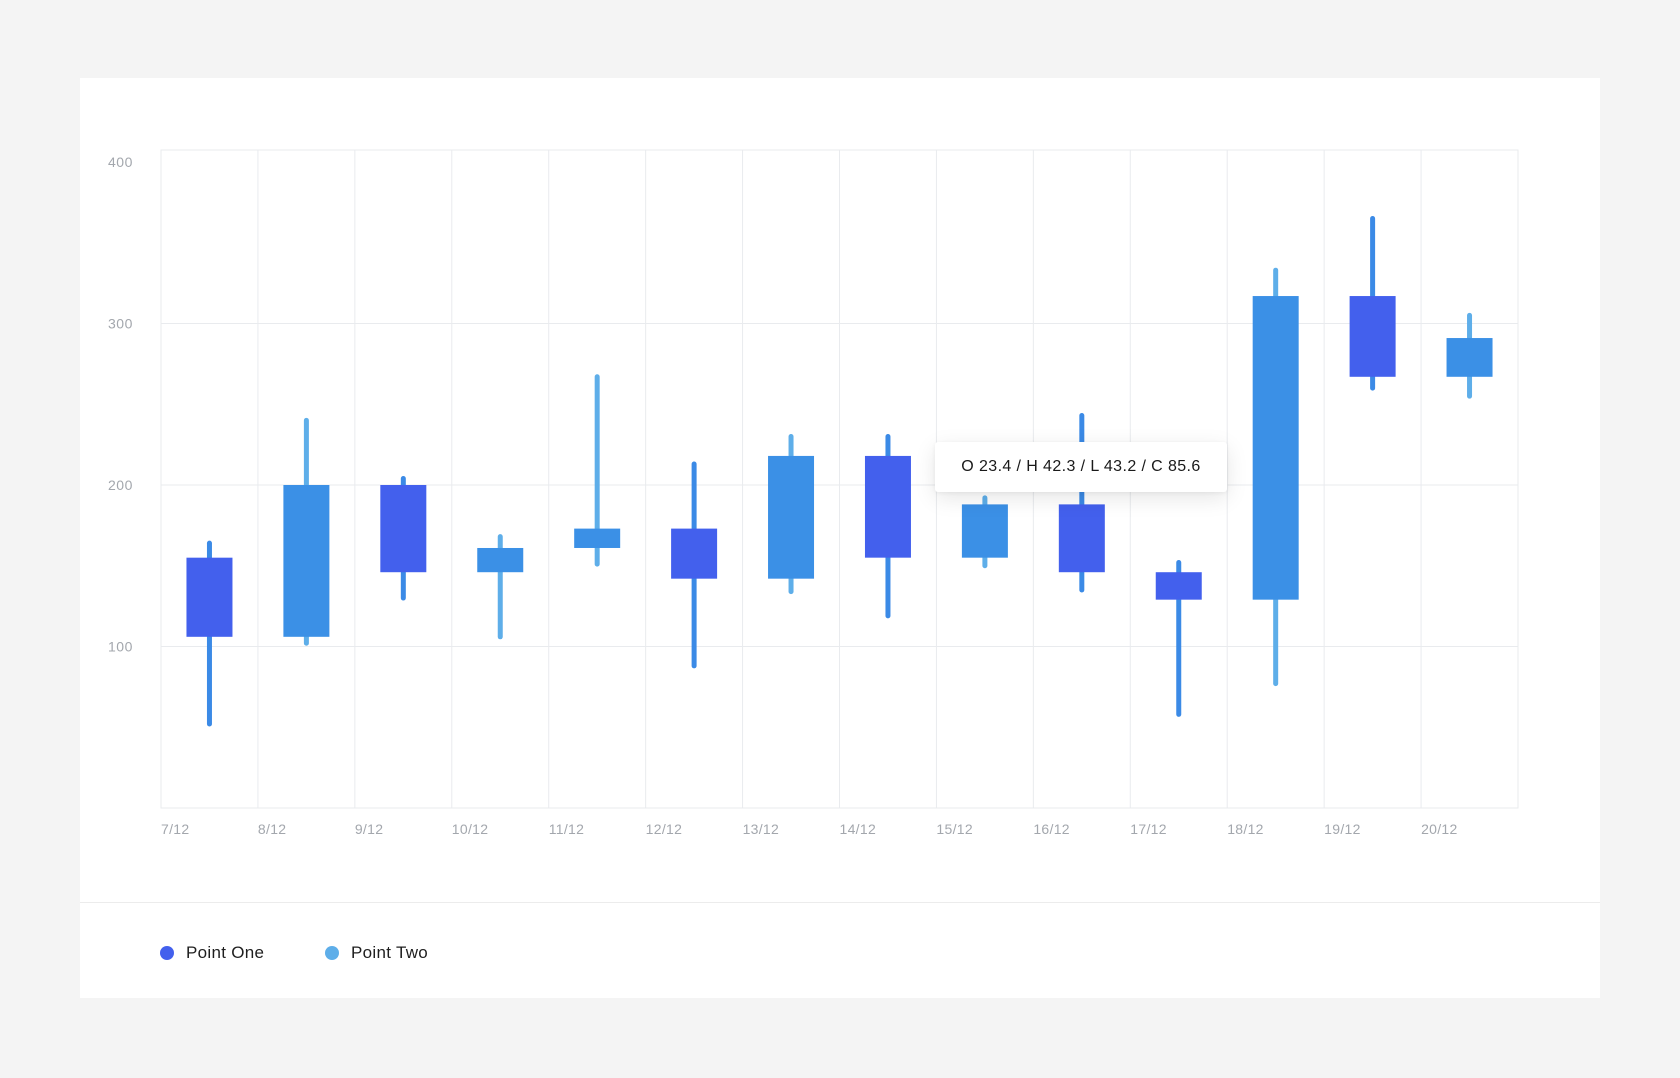  Describe the element at coordinates (954, 829) in the screenshot. I see `x-tick-label: 15/12` at that location.